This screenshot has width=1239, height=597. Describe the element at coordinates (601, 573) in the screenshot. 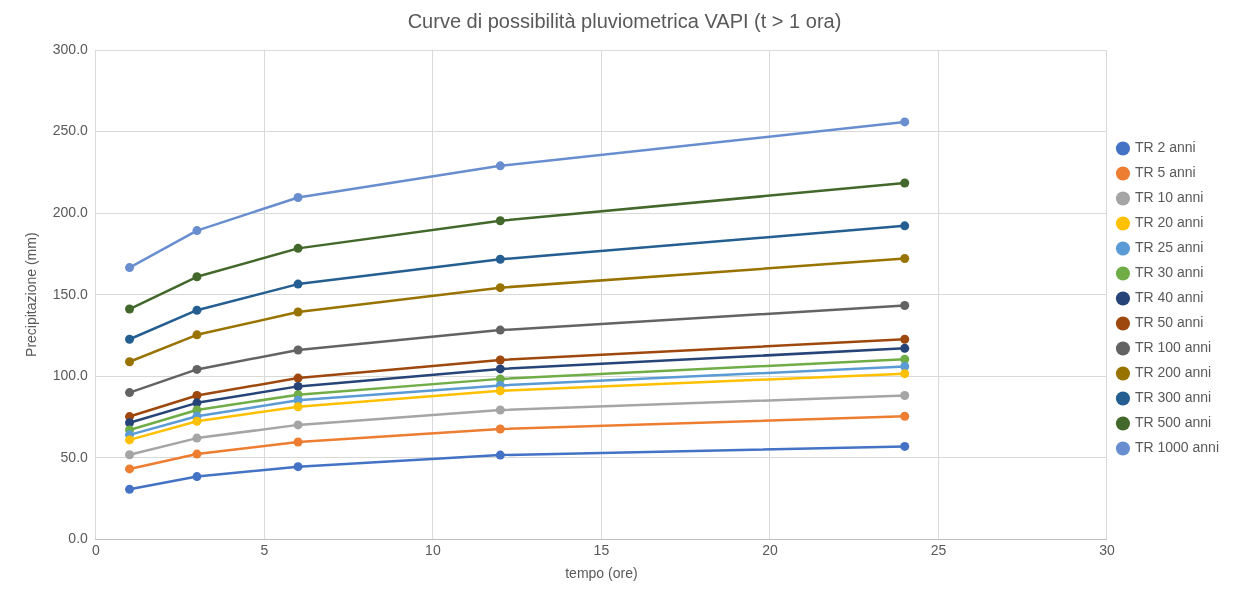

I see `x-axis-title: tempo (ore)` at that location.